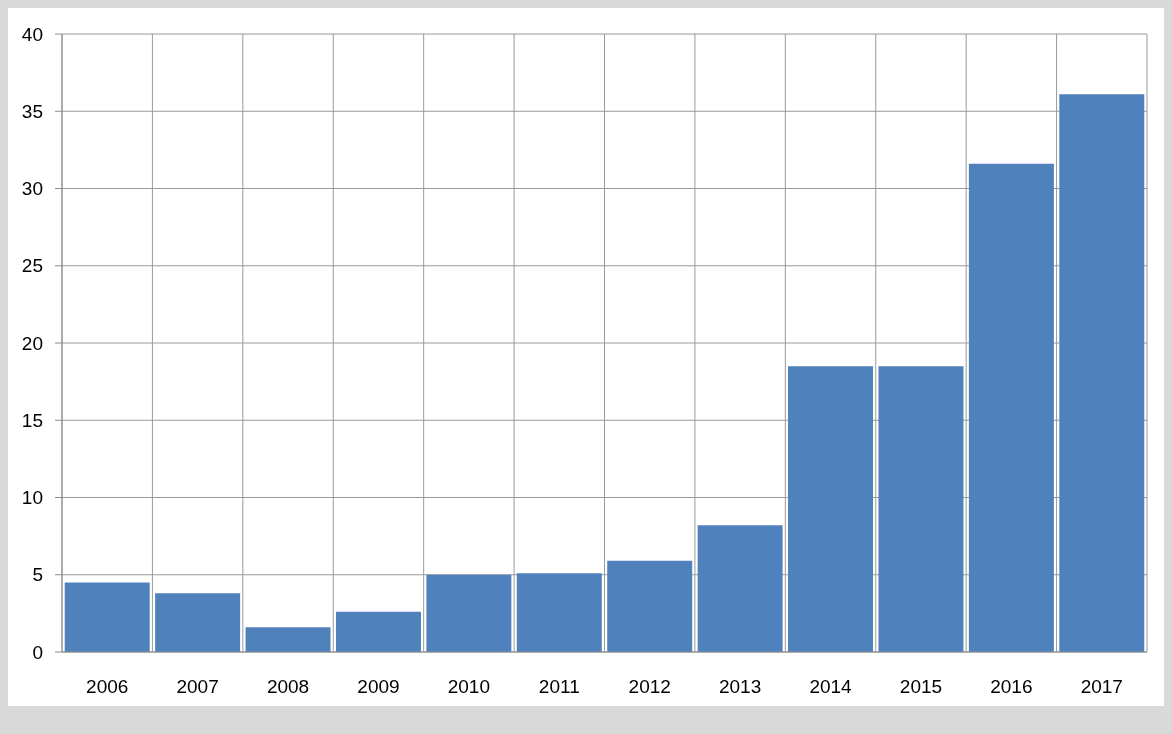 This screenshot has width=1172, height=734. I want to click on x-tick-label: 2013, so click(740, 687).